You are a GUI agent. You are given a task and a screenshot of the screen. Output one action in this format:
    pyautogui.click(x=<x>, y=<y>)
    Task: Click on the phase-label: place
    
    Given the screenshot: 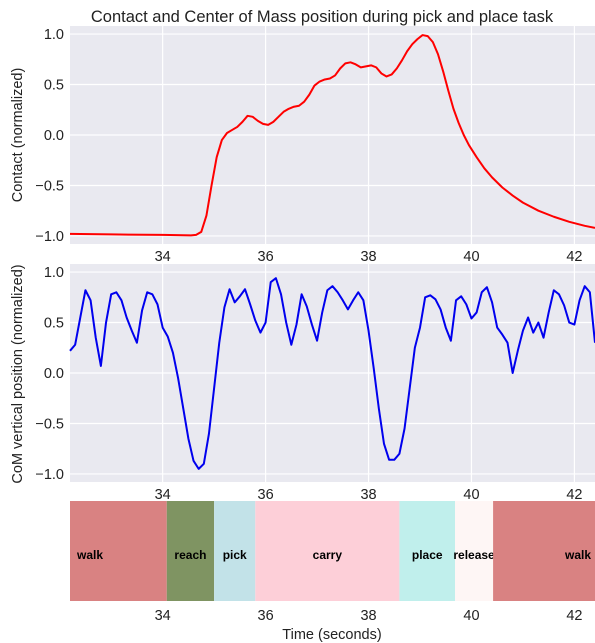 What is the action you would take?
    pyautogui.click(x=427, y=555)
    